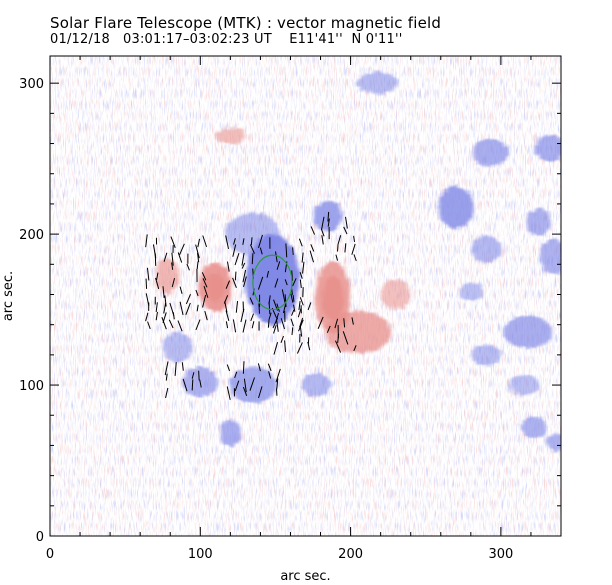 Image resolution: width=612 pixels, height=585 pixels. I want to click on polarity-core-positive, so click(332, 297).